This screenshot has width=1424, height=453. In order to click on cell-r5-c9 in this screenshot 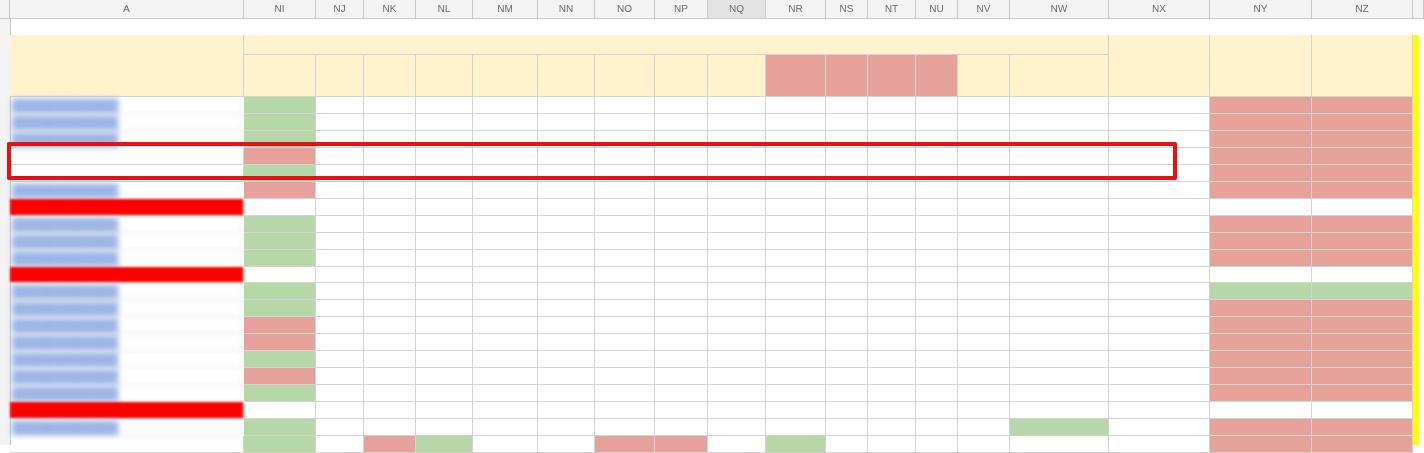, I will do `click(796, 190)`.